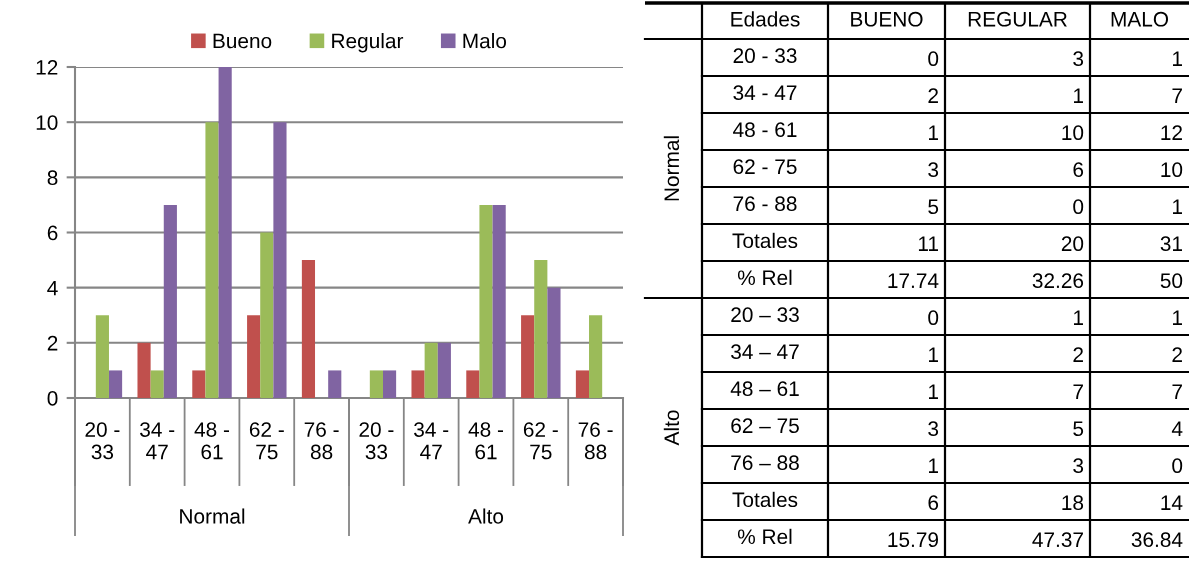 The width and height of the screenshot is (1189, 567). What do you see at coordinates (765, 315) in the screenshot?
I see `category-label: 20 – 33` at bounding box center [765, 315].